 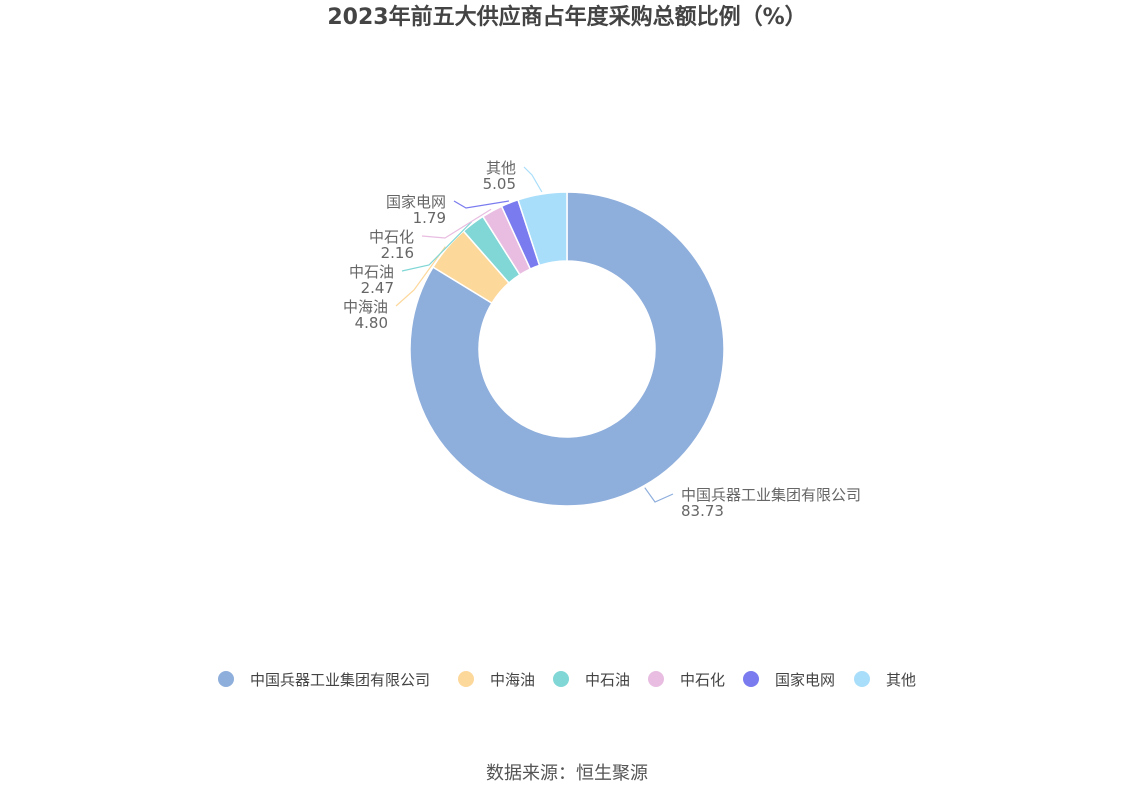 I want to click on legend-label-2: 中石油, so click(x=607, y=680).